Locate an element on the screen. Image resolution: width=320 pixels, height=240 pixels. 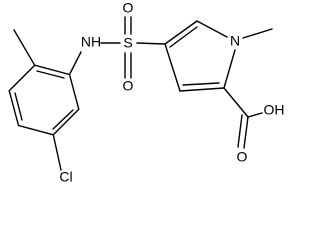
atom-label: OH is located at coordinates (274, 110).